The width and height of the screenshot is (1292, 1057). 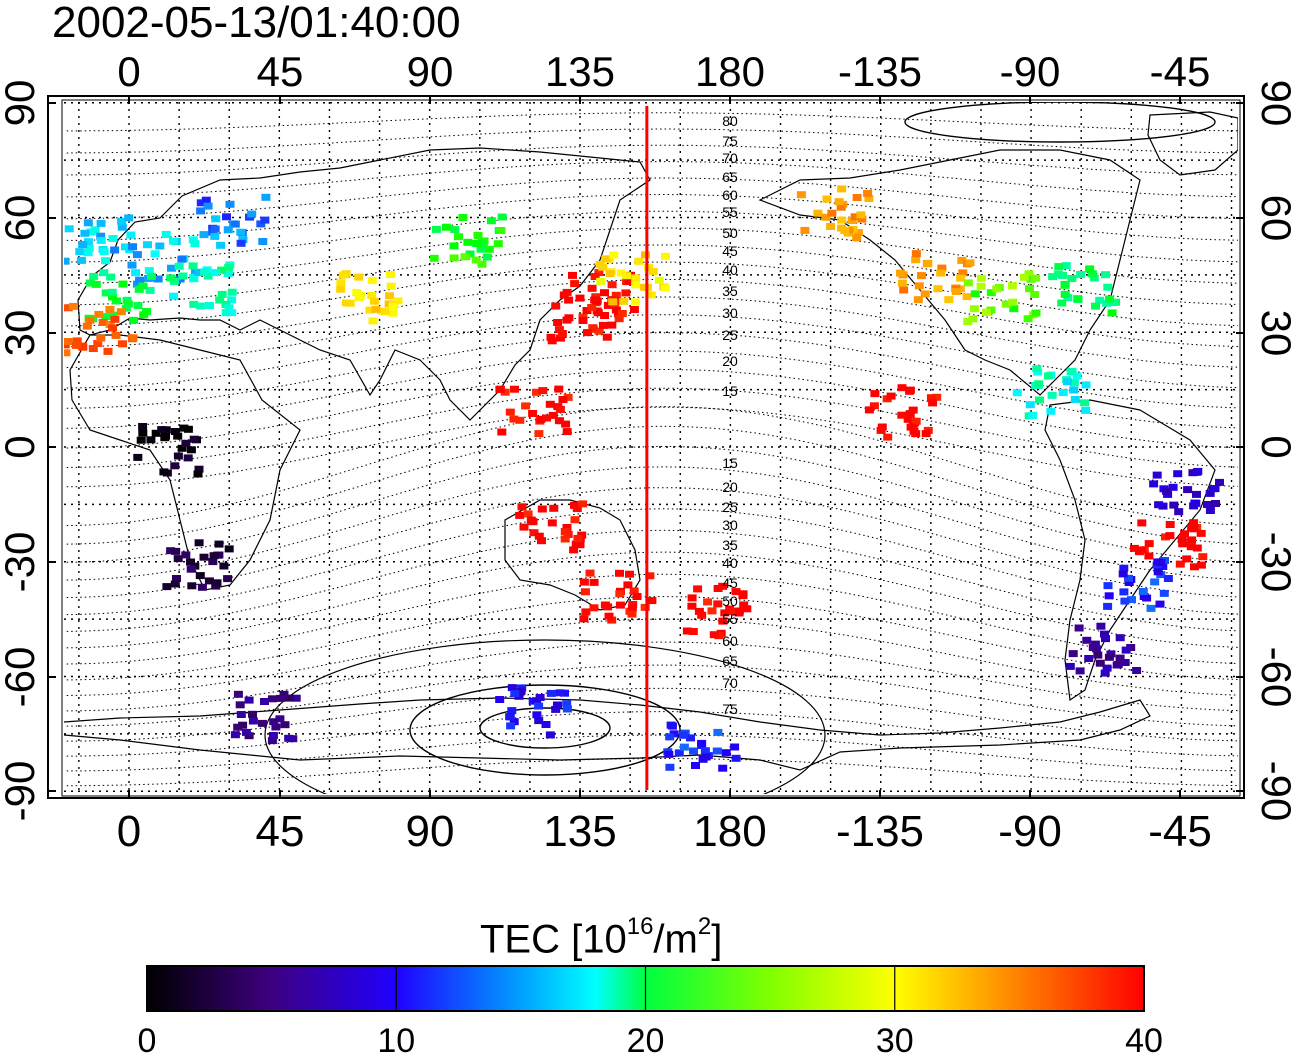 What do you see at coordinates (730, 661) in the screenshot?
I see `contour-label: 65` at bounding box center [730, 661].